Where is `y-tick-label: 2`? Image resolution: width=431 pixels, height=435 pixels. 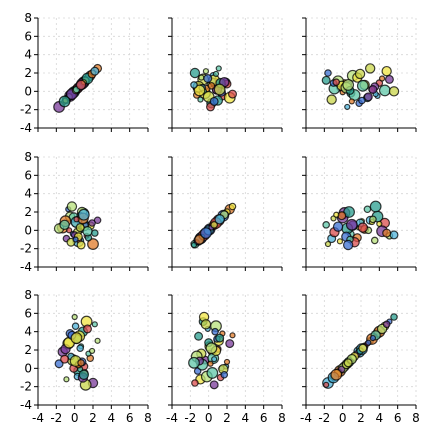 y-tick-label: 2 is located at coordinates (28, 212).